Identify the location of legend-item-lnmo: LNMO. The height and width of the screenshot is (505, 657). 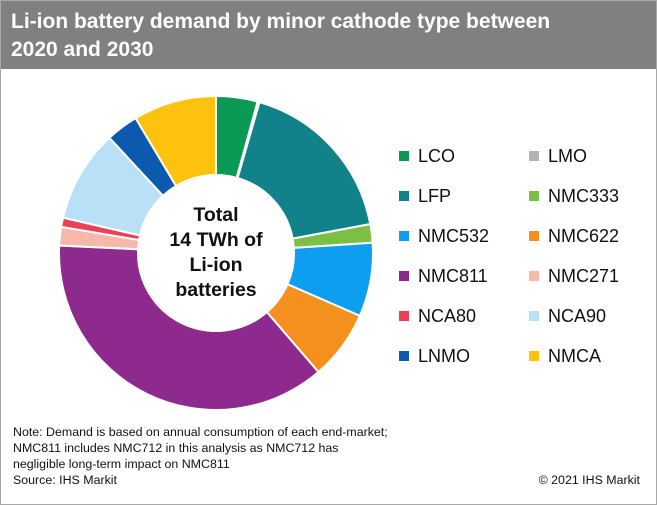
(434, 356).